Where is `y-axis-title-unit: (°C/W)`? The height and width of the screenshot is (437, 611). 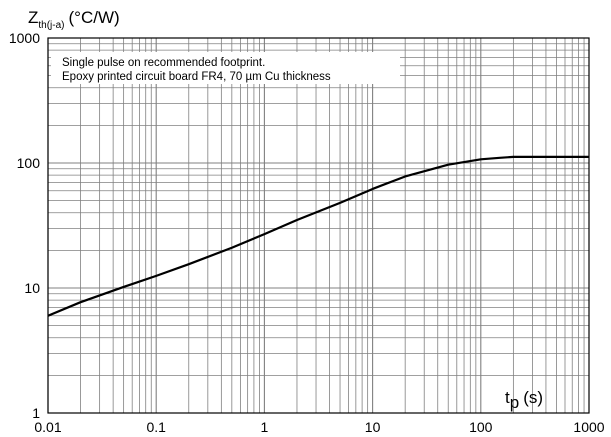
y-axis-title-unit: (°C/W) is located at coordinates (94, 17).